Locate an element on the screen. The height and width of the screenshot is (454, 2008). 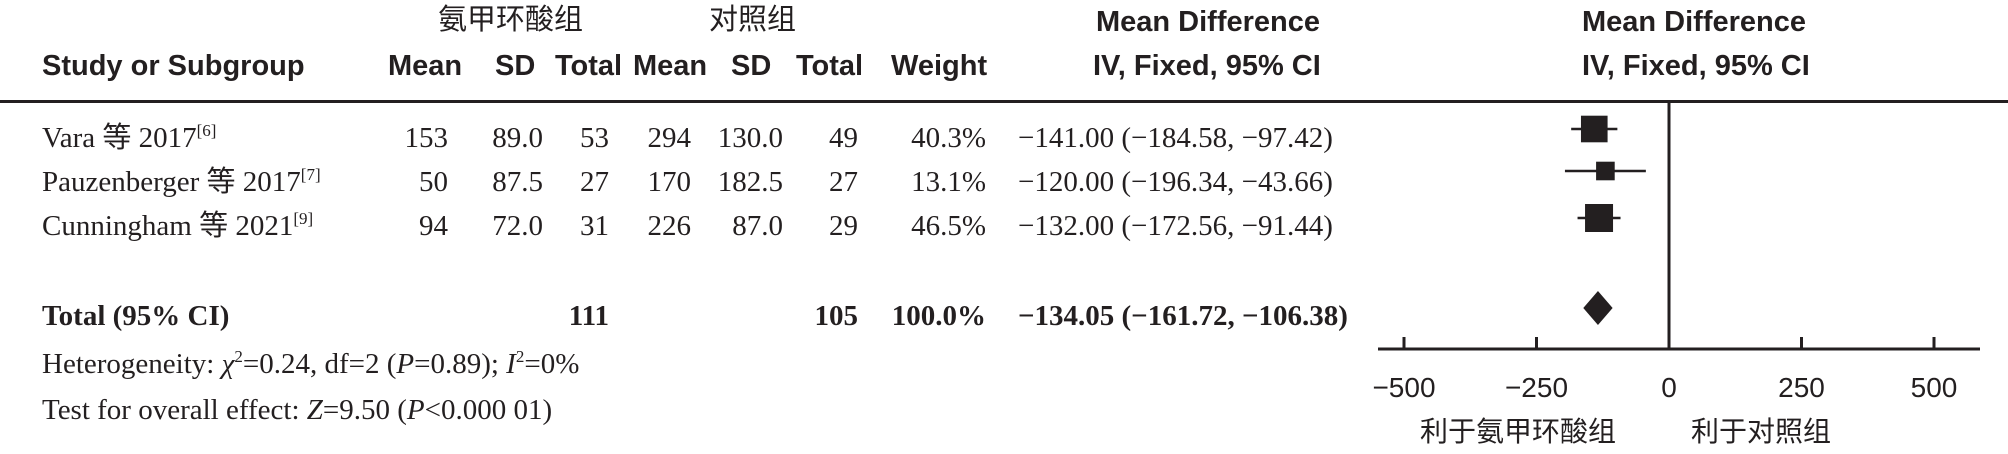
favours-right-label: 利于对照组 is located at coordinates (1761, 431).